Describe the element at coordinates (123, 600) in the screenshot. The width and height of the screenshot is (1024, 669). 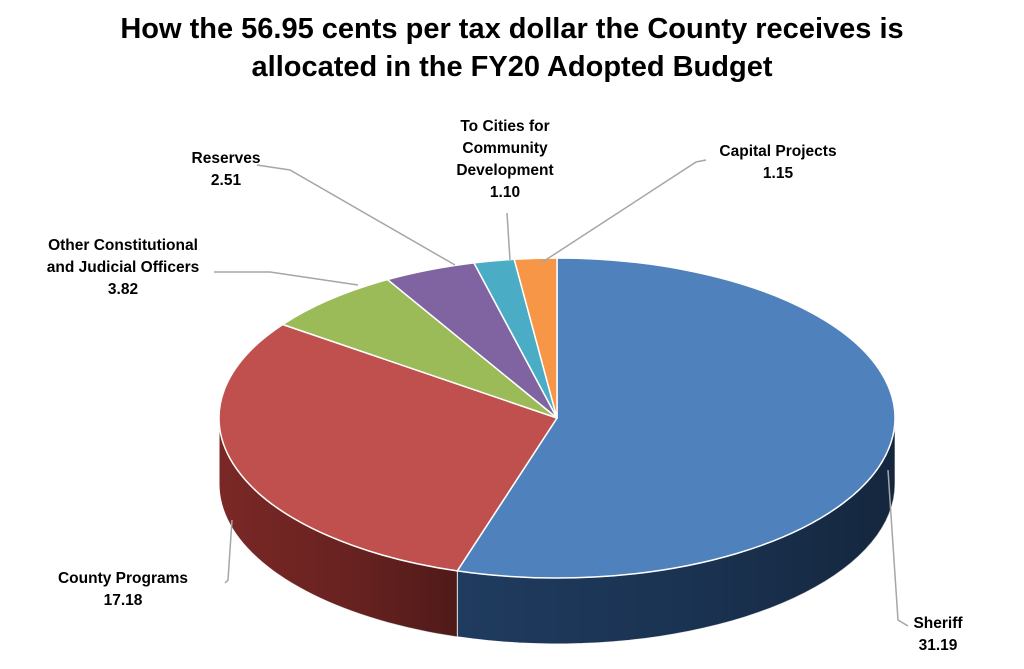
I see `slice-value-county-programs: 17.18` at that location.